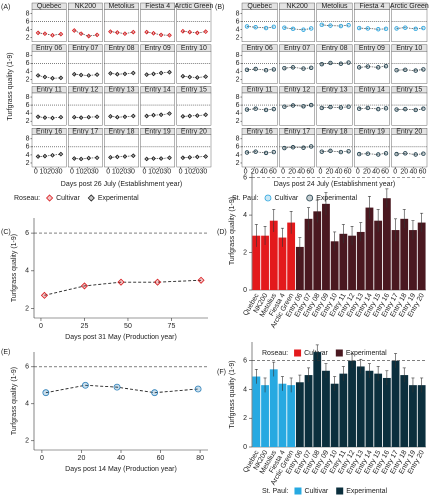  I want to click on legend-marker, so click(91, 198).